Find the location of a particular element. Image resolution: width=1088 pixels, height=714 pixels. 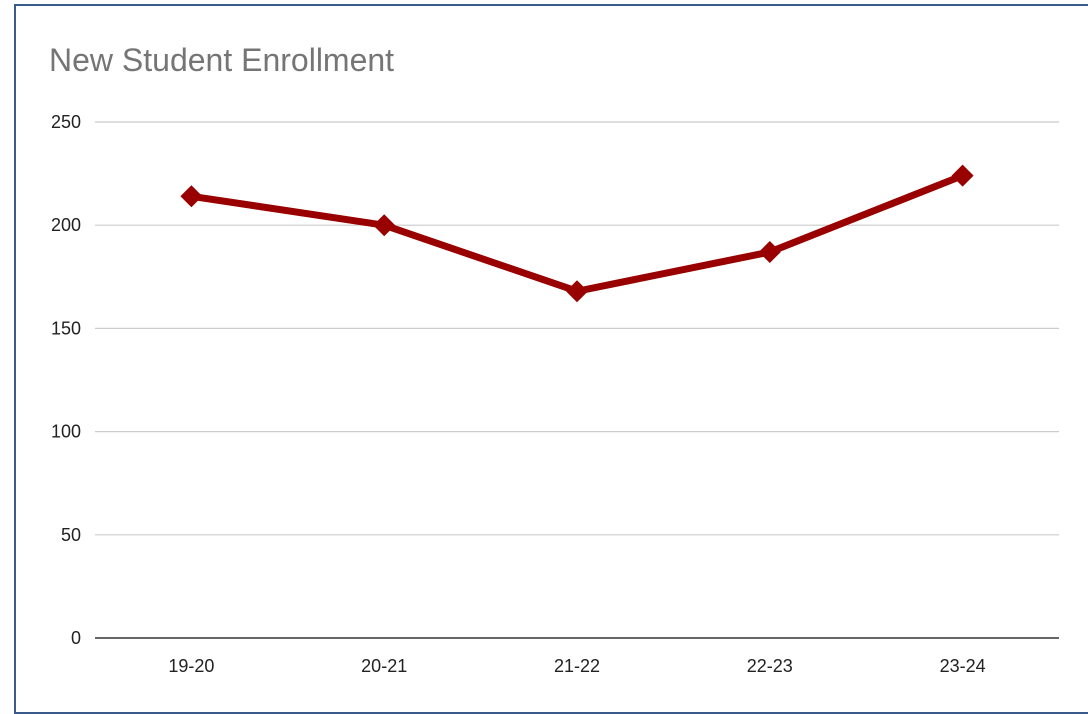

x-tick-label: 21-22 is located at coordinates (577, 666).